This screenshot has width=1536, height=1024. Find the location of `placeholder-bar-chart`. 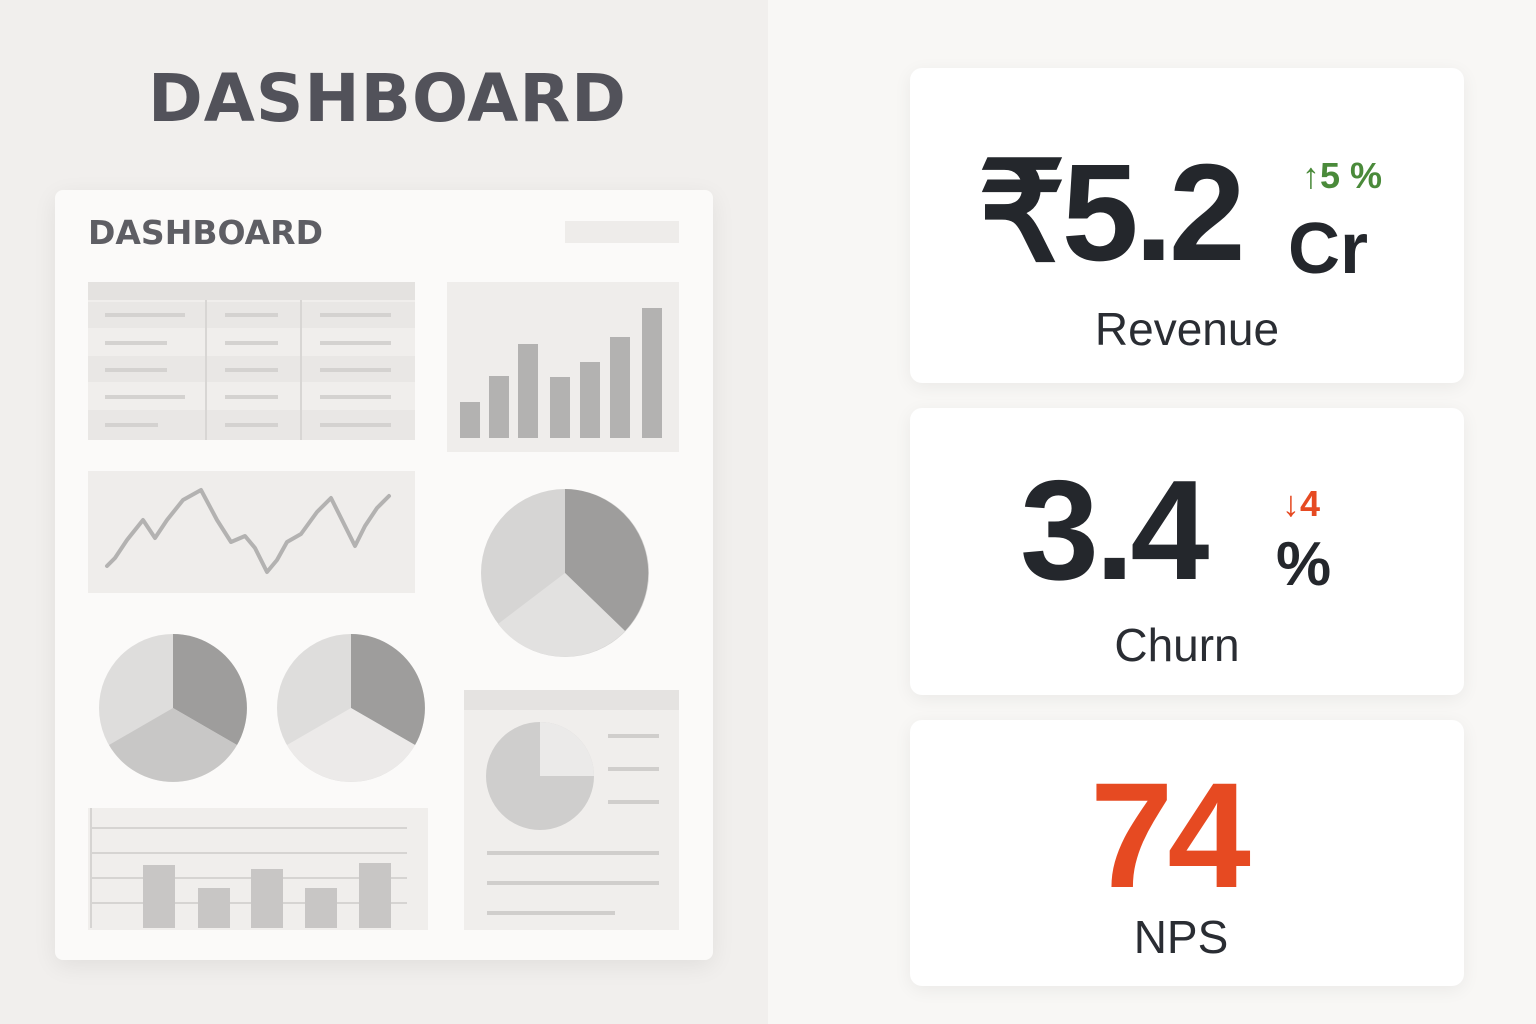

placeholder-bar-chart is located at coordinates (563, 367).